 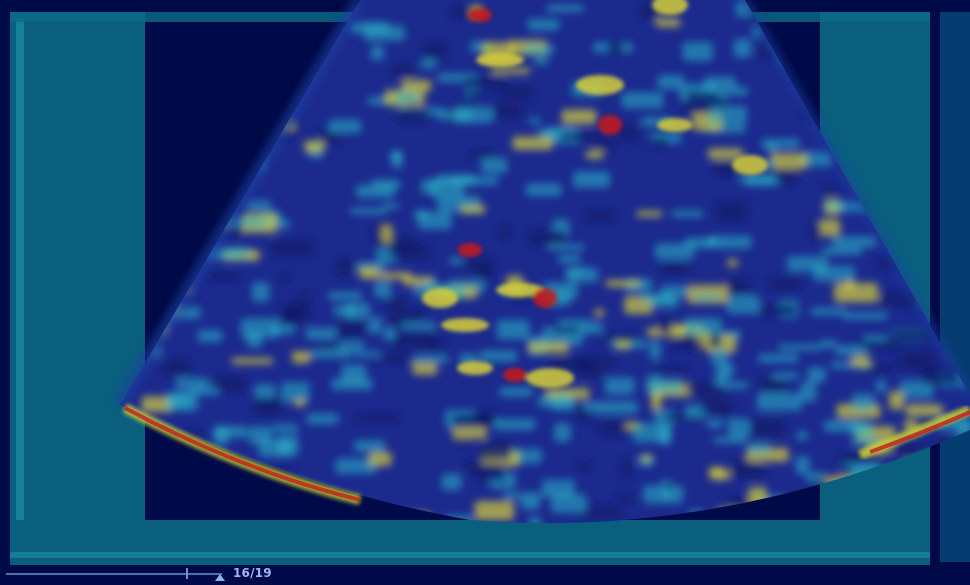 What do you see at coordinates (77, 287) in the screenshot?
I see `left-panel` at bounding box center [77, 287].